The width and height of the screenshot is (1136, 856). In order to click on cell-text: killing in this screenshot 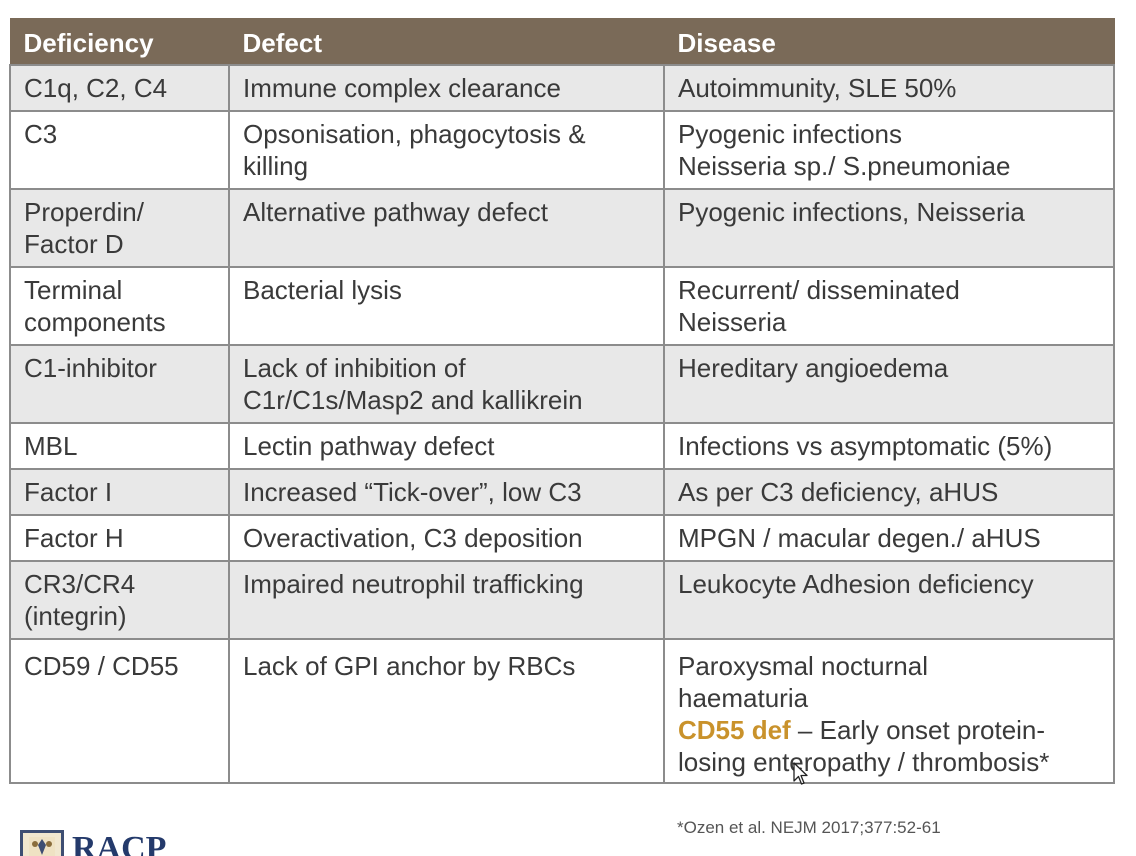, I will do `click(276, 166)`.